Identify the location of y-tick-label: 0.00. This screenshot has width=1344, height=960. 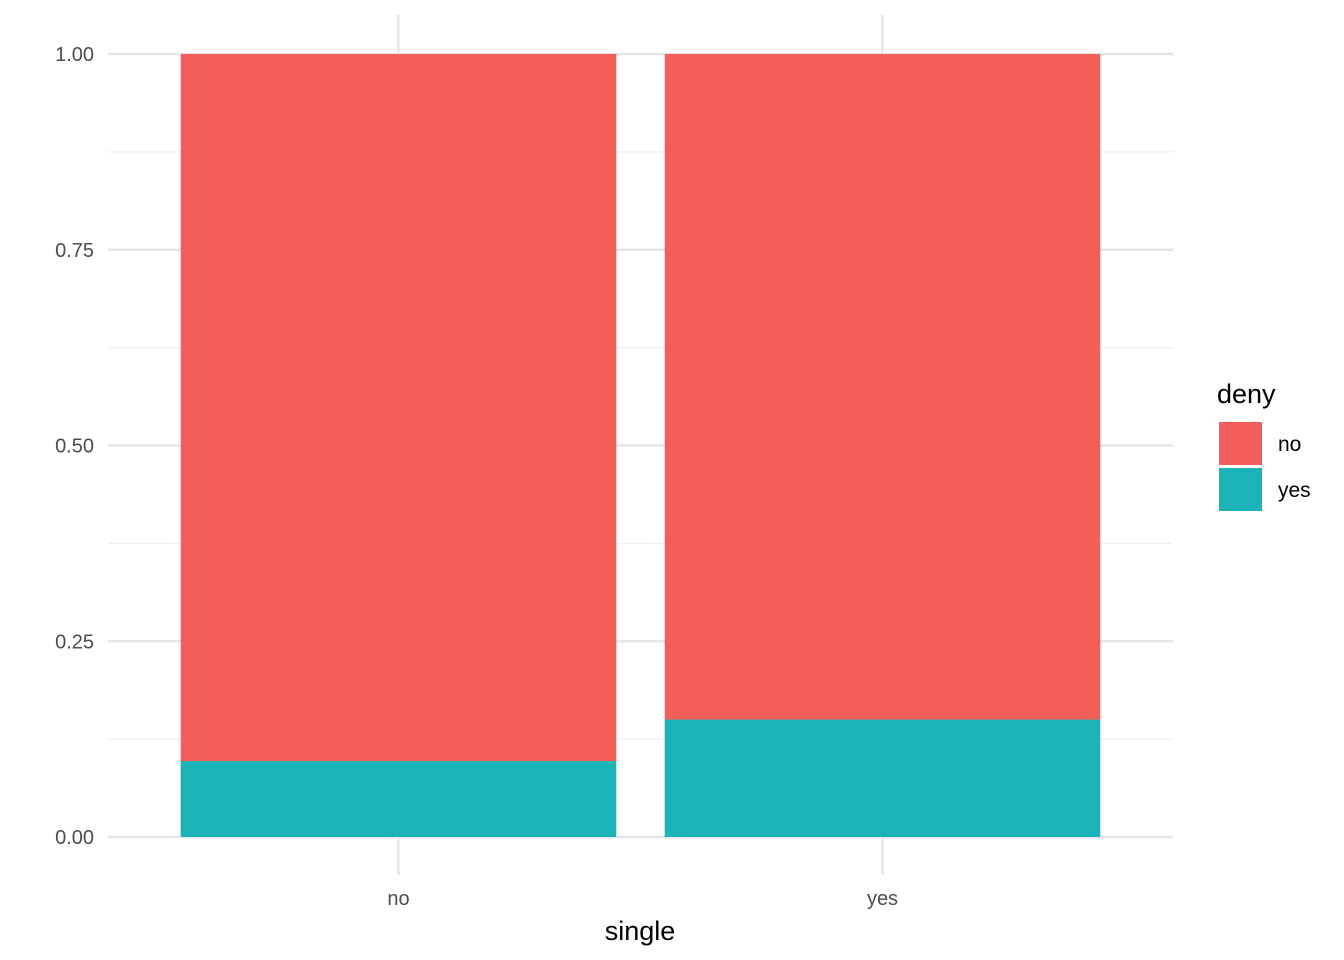
(74, 838).